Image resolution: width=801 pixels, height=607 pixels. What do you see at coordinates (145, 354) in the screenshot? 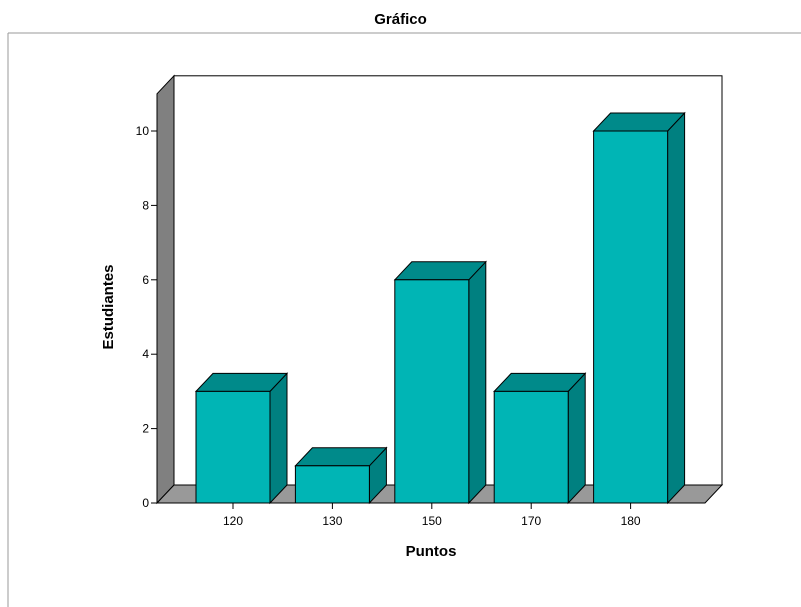
I see `y-tick-label: 4` at bounding box center [145, 354].